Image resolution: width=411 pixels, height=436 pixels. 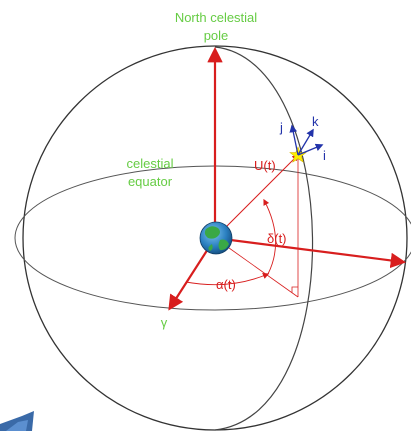 What do you see at coordinates (315, 121) in the screenshot?
I see `basis-k-label: k` at bounding box center [315, 121].